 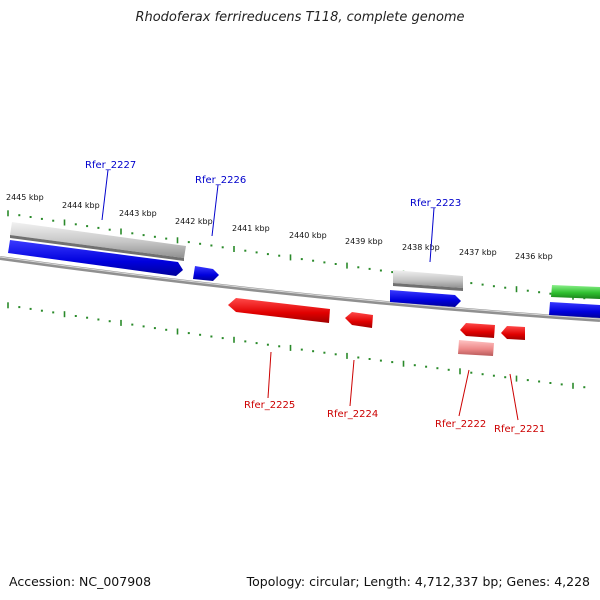 I want to click on scale-ticks-reverse, so click(x=296, y=345).